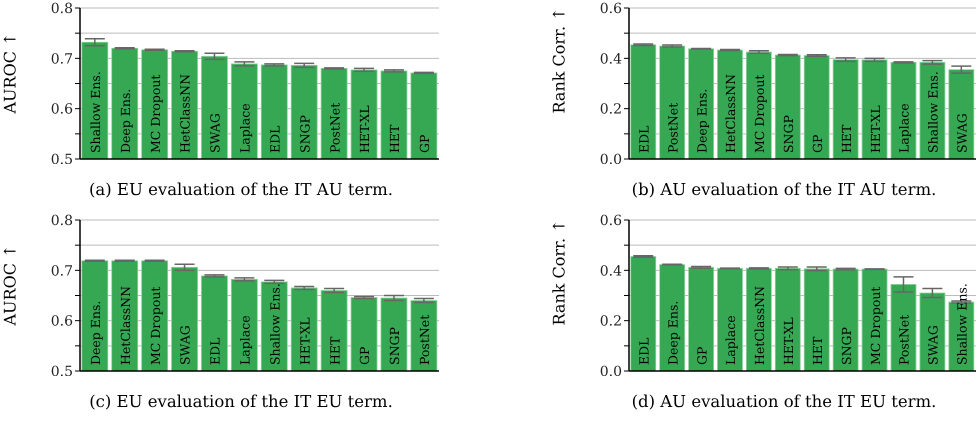 The width and height of the screenshot is (979, 429). I want to click on text: (b) AU evaluation of the IT AU term., so click(784, 189).